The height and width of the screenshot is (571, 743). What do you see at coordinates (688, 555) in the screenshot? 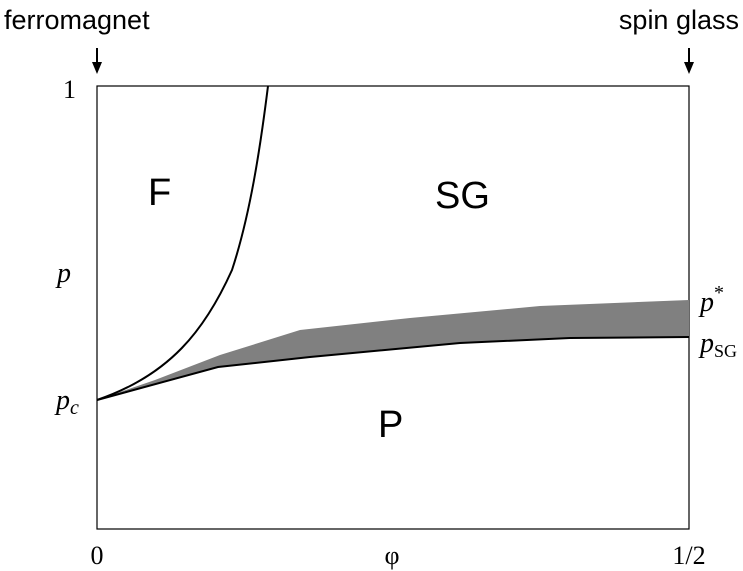
I see `x-tick-max-label: 1/2` at bounding box center [688, 555].